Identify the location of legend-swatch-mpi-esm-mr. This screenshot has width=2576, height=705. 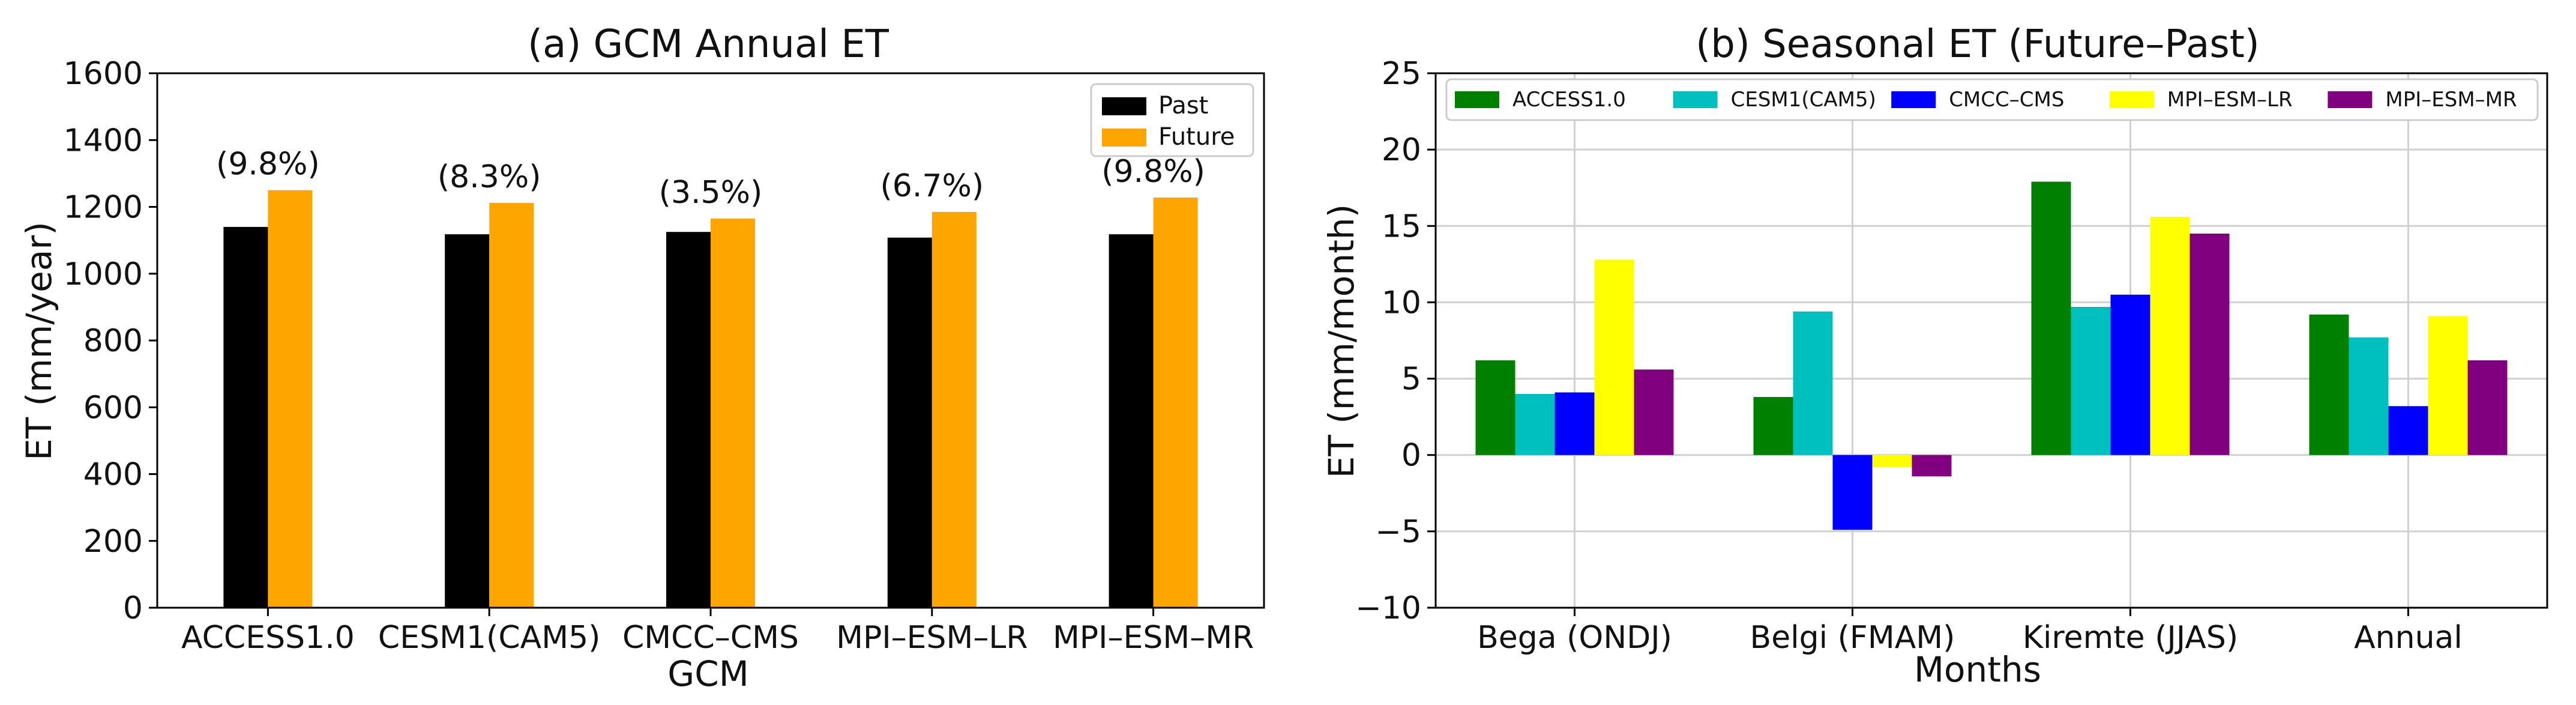
(2350, 99).